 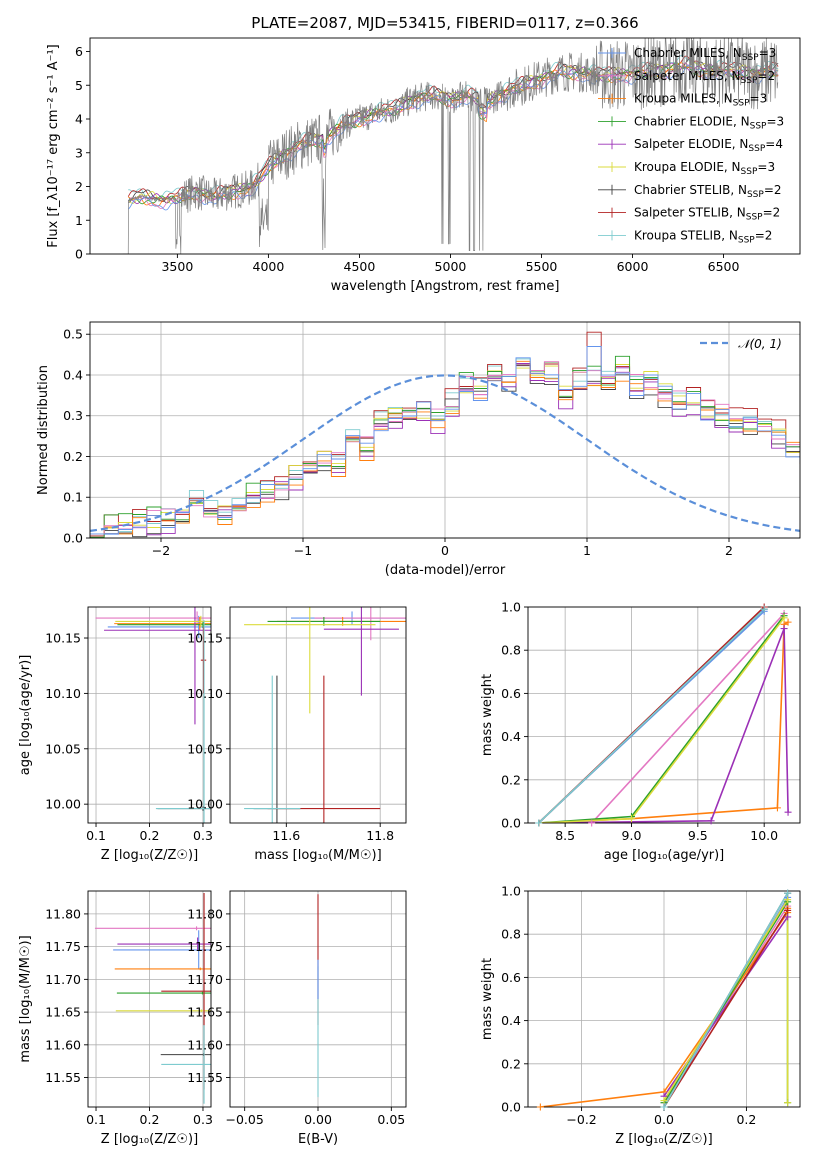 I want to click on legend-entry: Kroupa MILES, NSSP=3, so click(x=700, y=100).